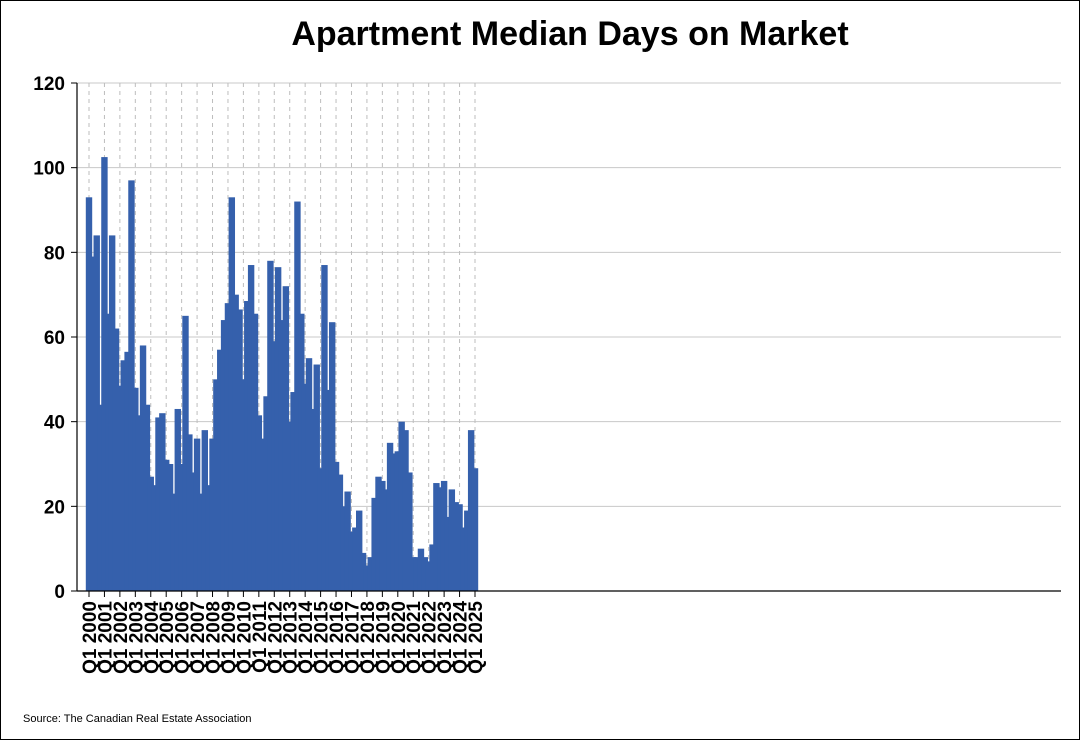 The width and height of the screenshot is (1080, 740). What do you see at coordinates (306, 637) in the screenshot?
I see `x-tick-label: Q1 2014` at bounding box center [306, 637].